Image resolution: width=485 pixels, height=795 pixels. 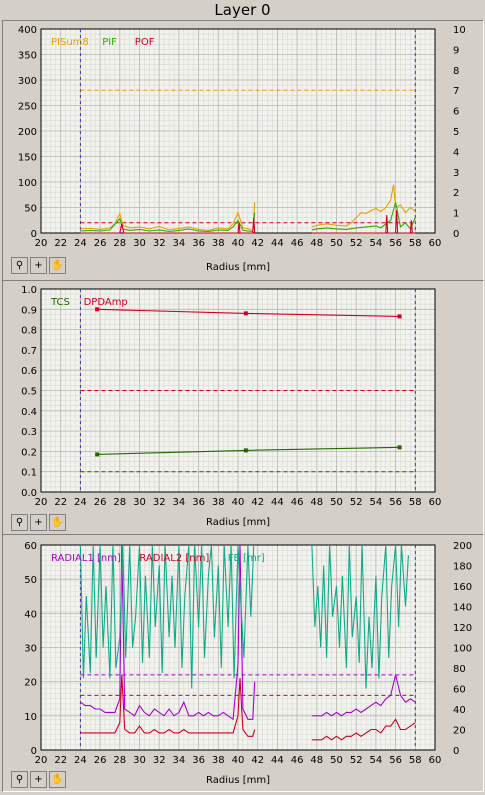 I want to click on y2-tick-label: 40, so click(x=459, y=710).